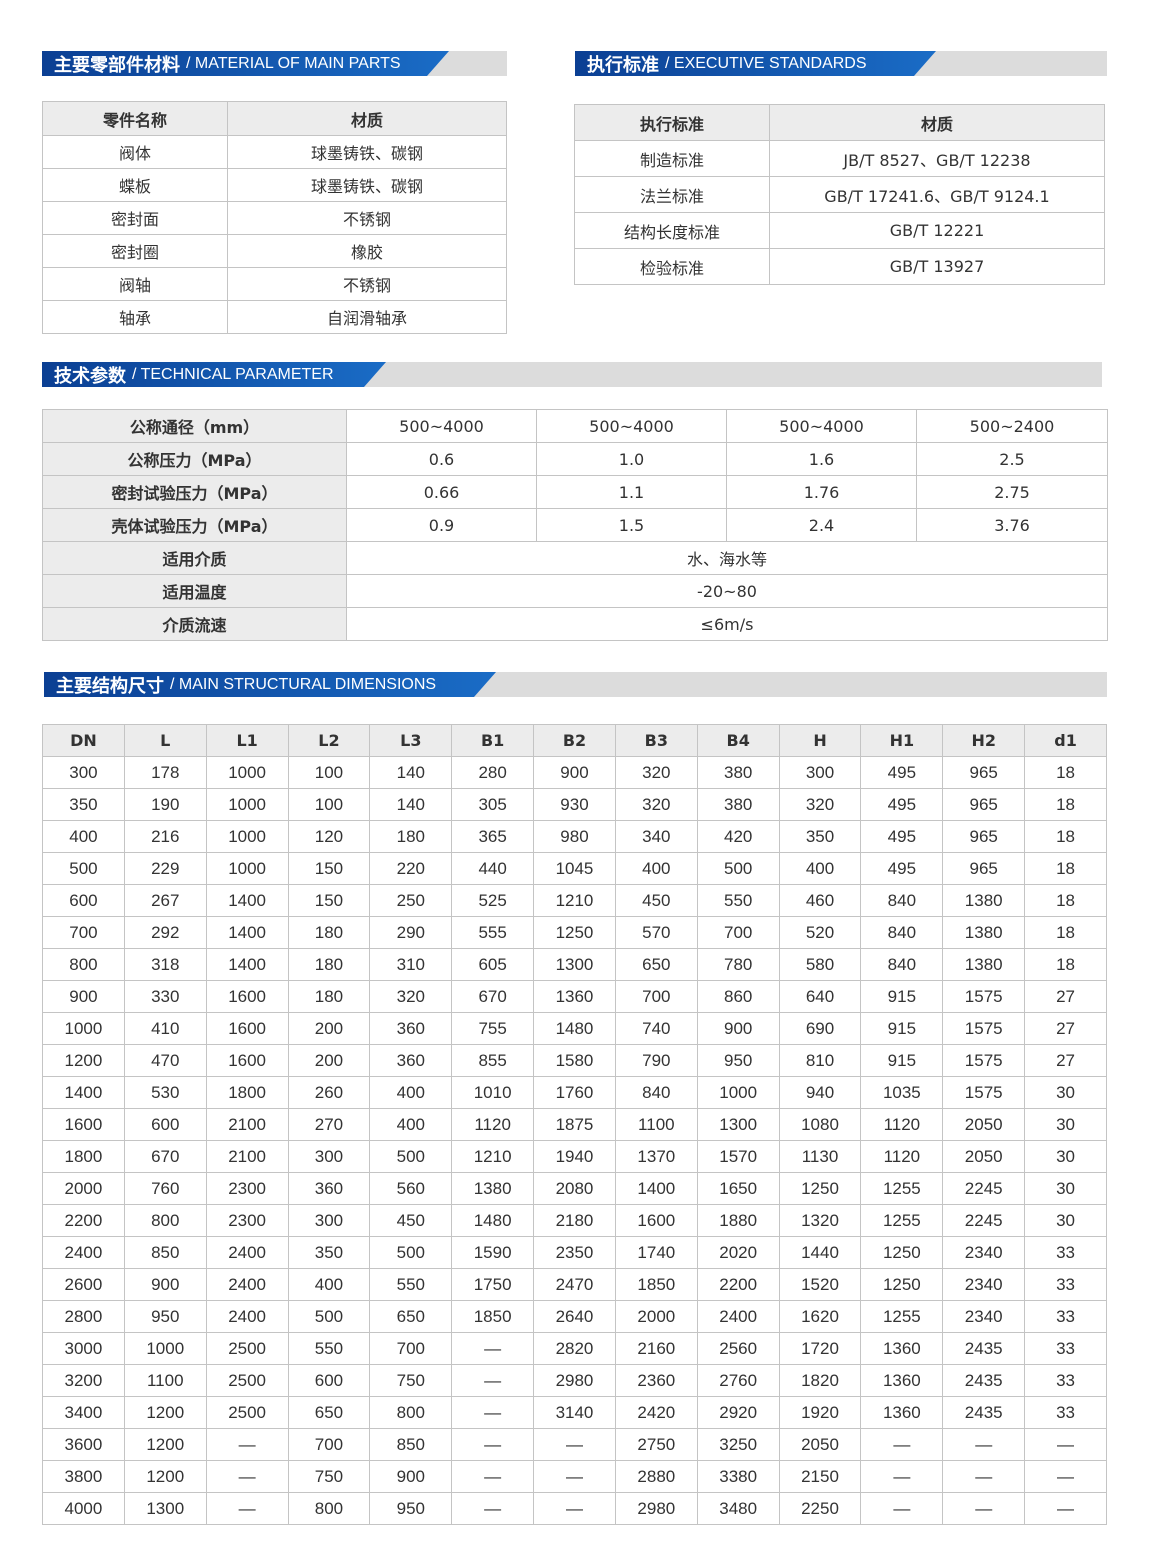 The image size is (1151, 1567). I want to click on dimension-cell: 650, so click(411, 1316).